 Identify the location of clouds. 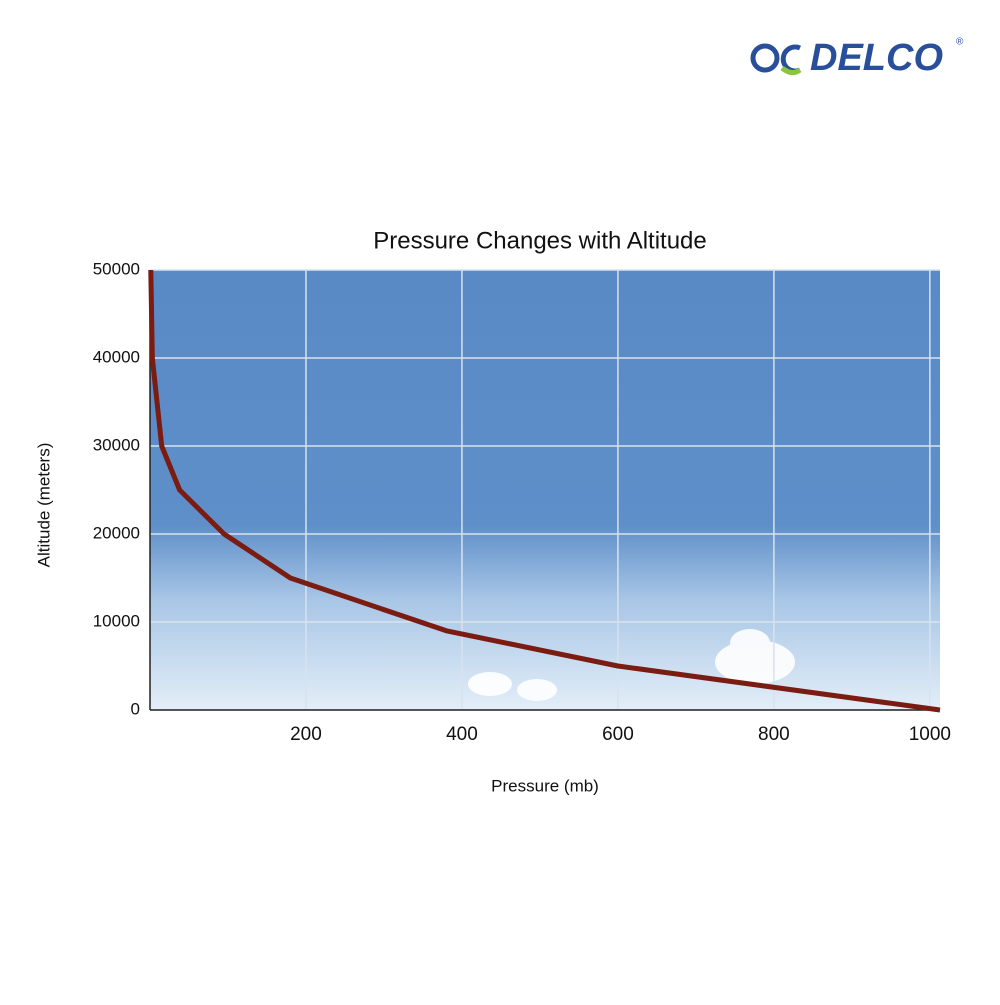
(631, 665).